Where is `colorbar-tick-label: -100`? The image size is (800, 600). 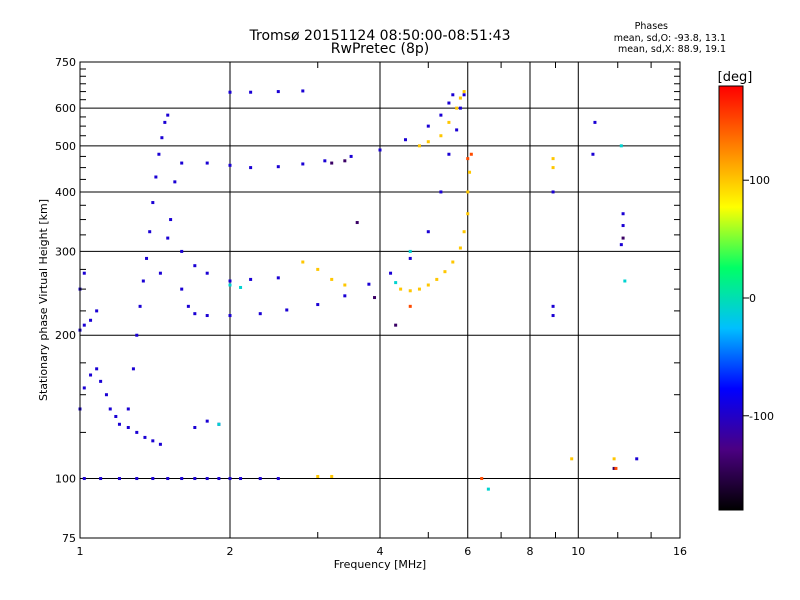
colorbar-tick-label: -100 is located at coordinates (761, 416).